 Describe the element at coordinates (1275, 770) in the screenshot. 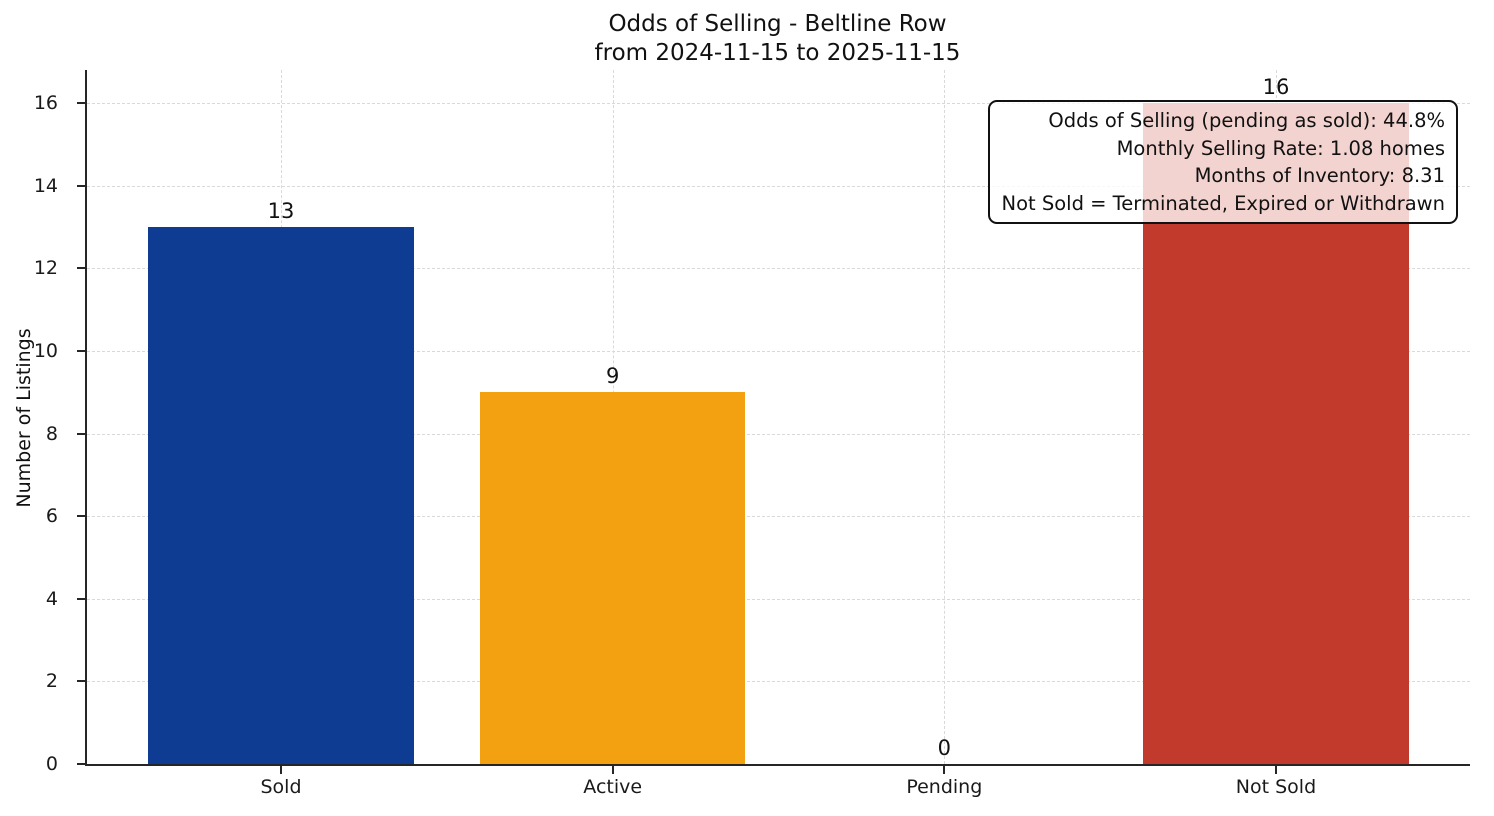

I see `x-tick-not-sold` at that location.